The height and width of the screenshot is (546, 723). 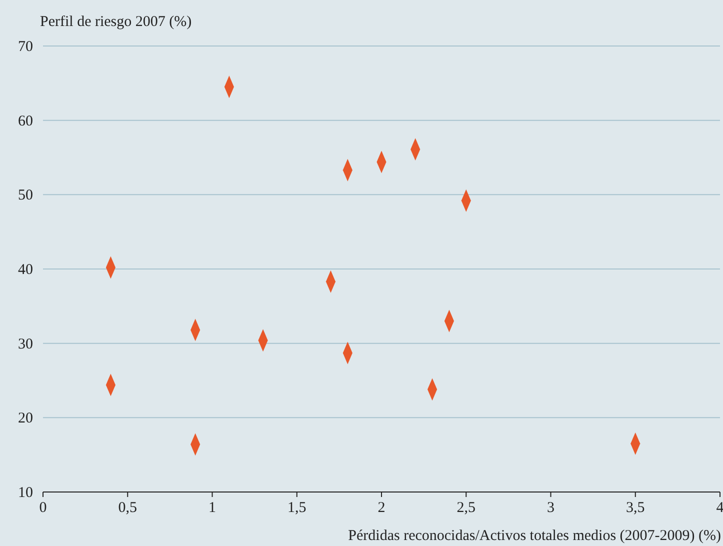 What do you see at coordinates (534, 536) in the screenshot?
I see `x-axis-title: Pérdidas reconocidas/Activos totales medios (2007-2009) (%)` at bounding box center [534, 536].